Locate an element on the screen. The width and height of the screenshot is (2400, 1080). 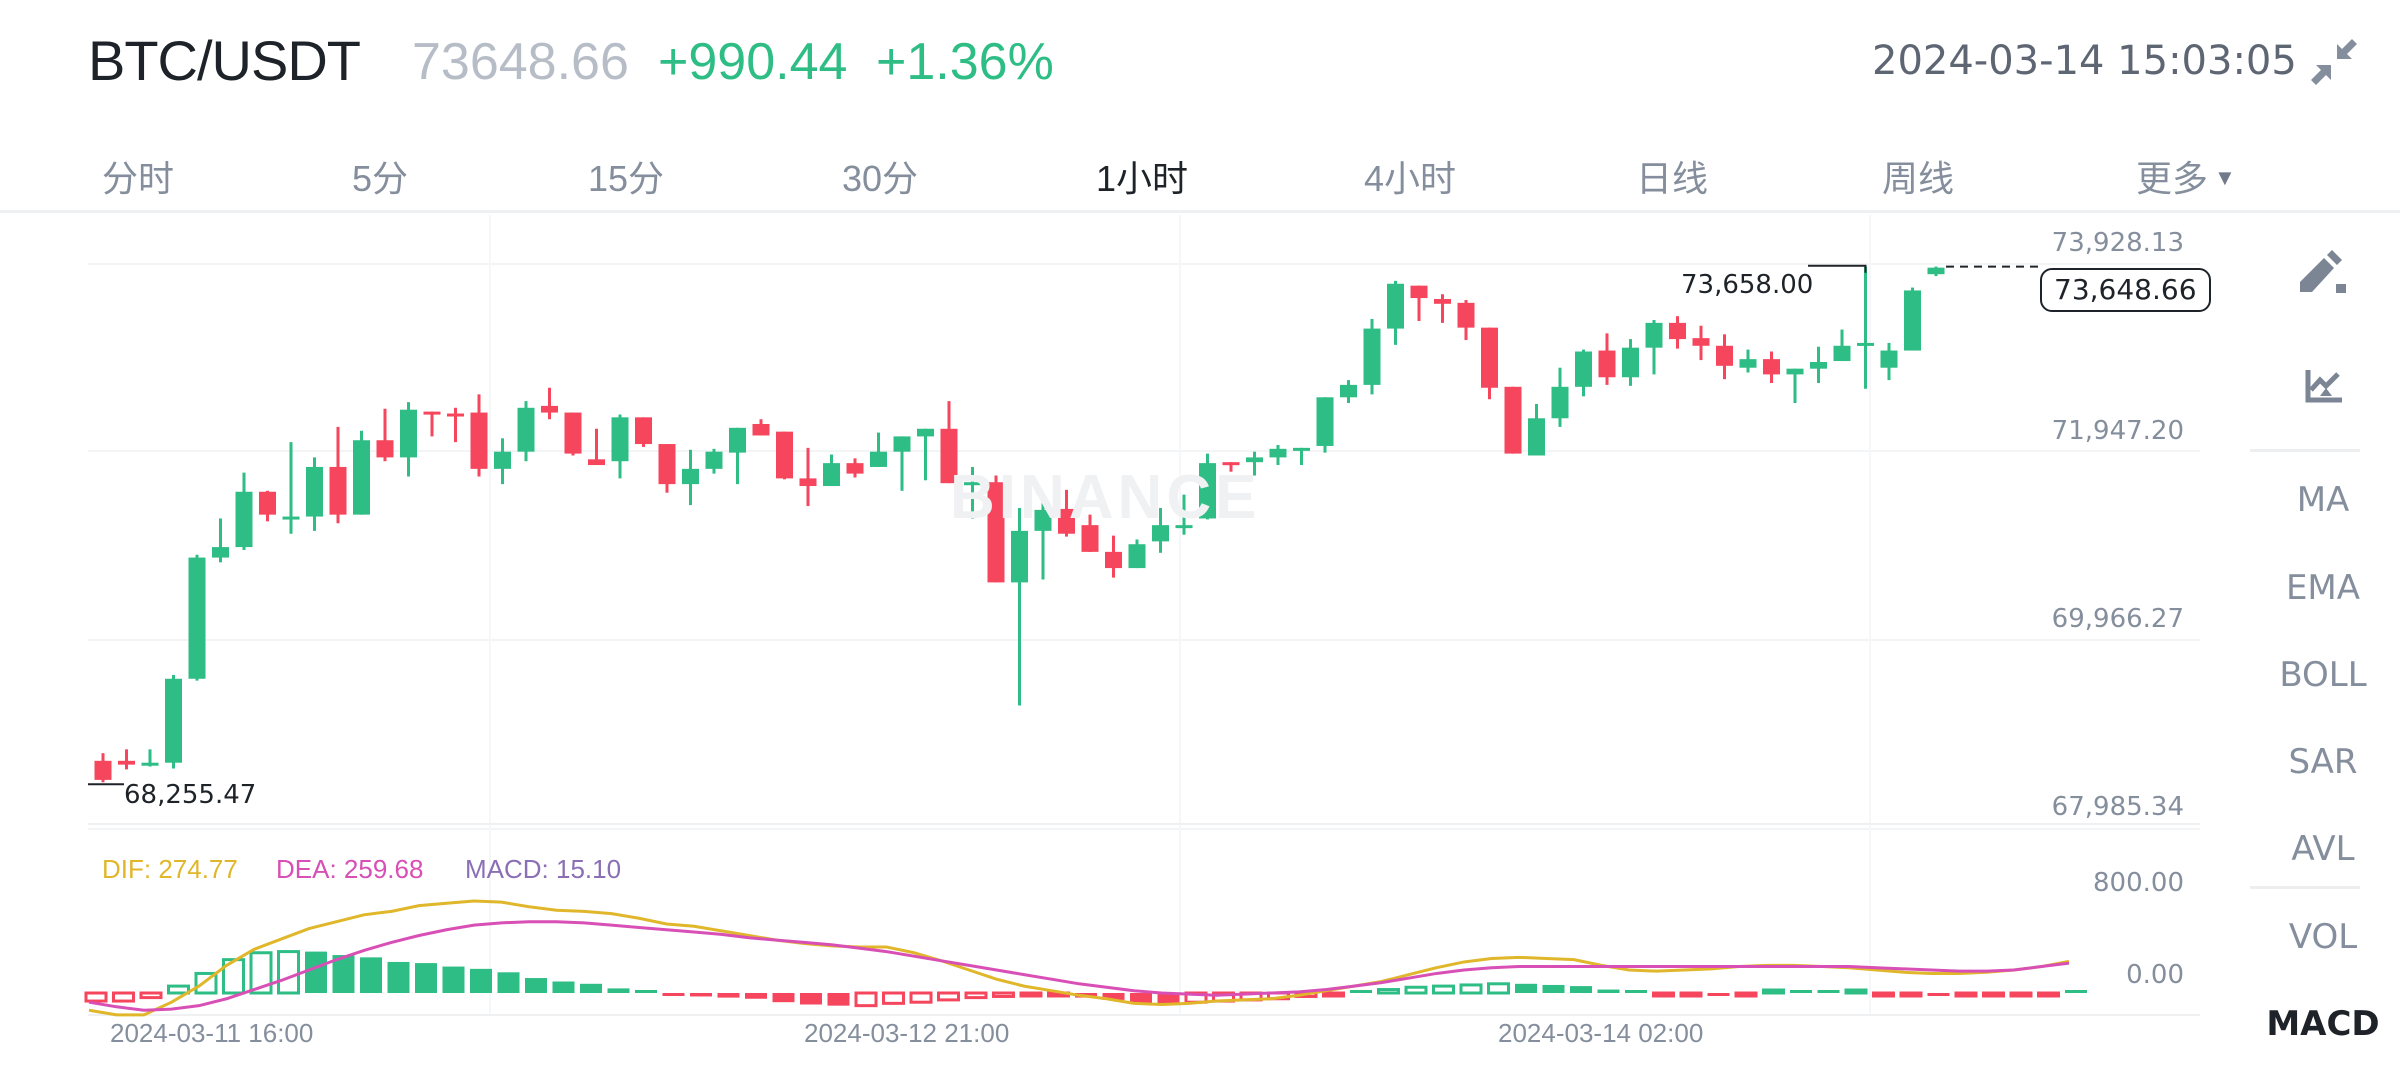
last-price: 73648.66 is located at coordinates (520, 62).